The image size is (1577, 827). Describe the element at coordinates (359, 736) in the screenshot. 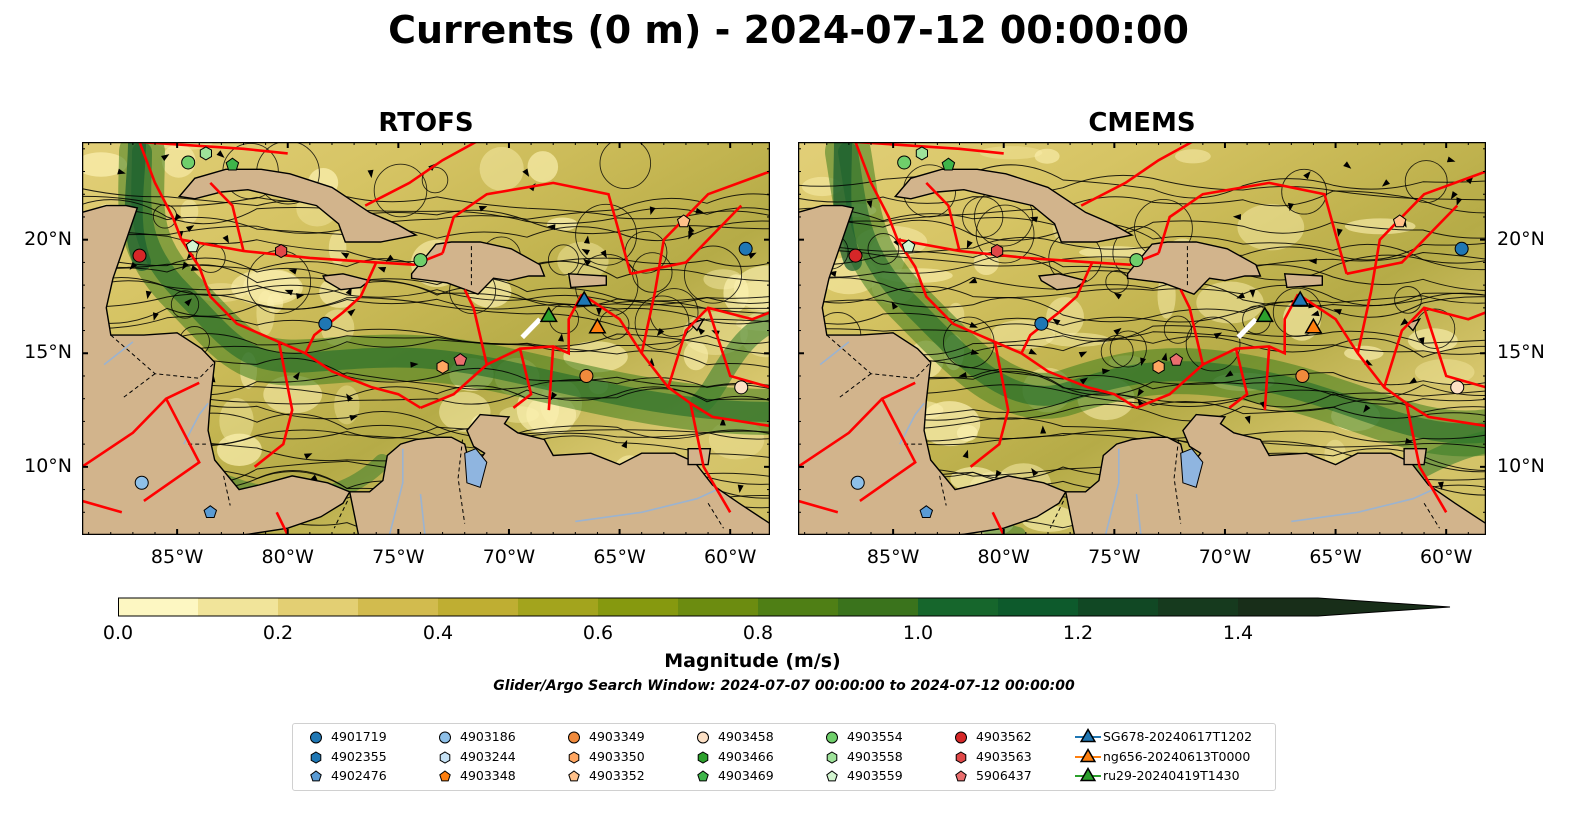

I see `legend-label: 4901719` at that location.